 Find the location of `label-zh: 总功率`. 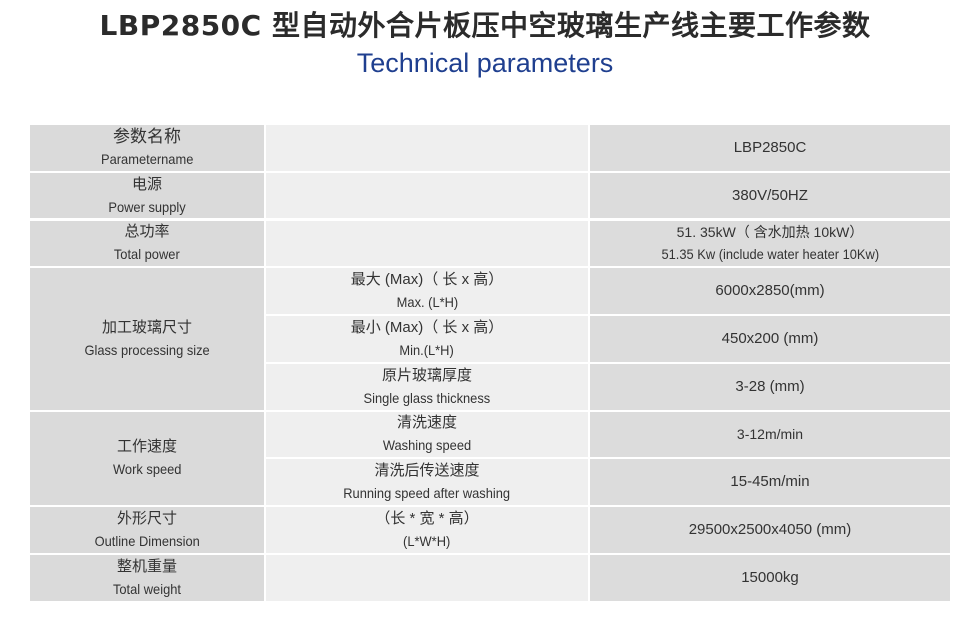

label-zh: 总功率 is located at coordinates (147, 232).